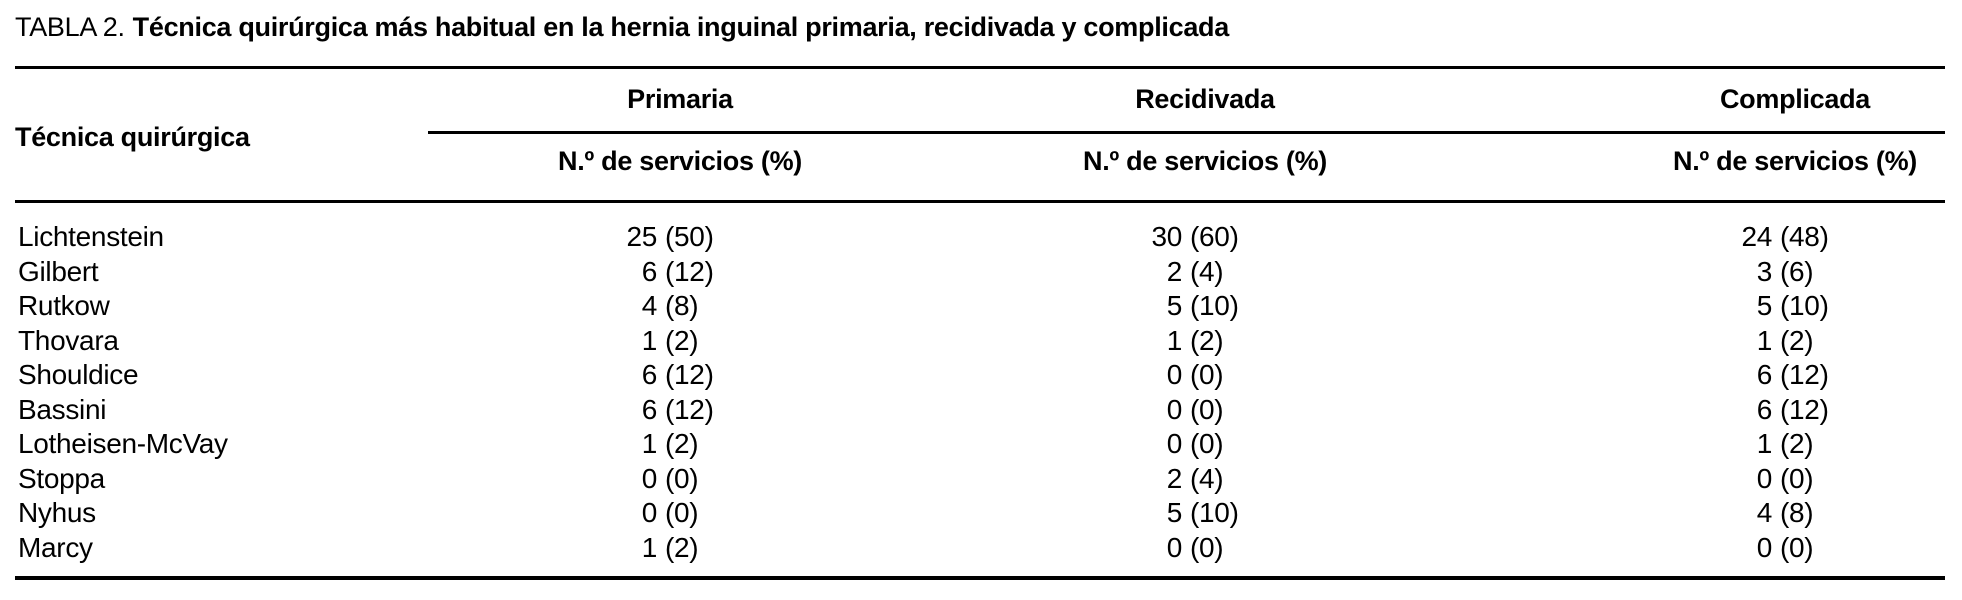  What do you see at coordinates (980, 578) in the screenshot?
I see `bottom-horizontal-rule` at bounding box center [980, 578].